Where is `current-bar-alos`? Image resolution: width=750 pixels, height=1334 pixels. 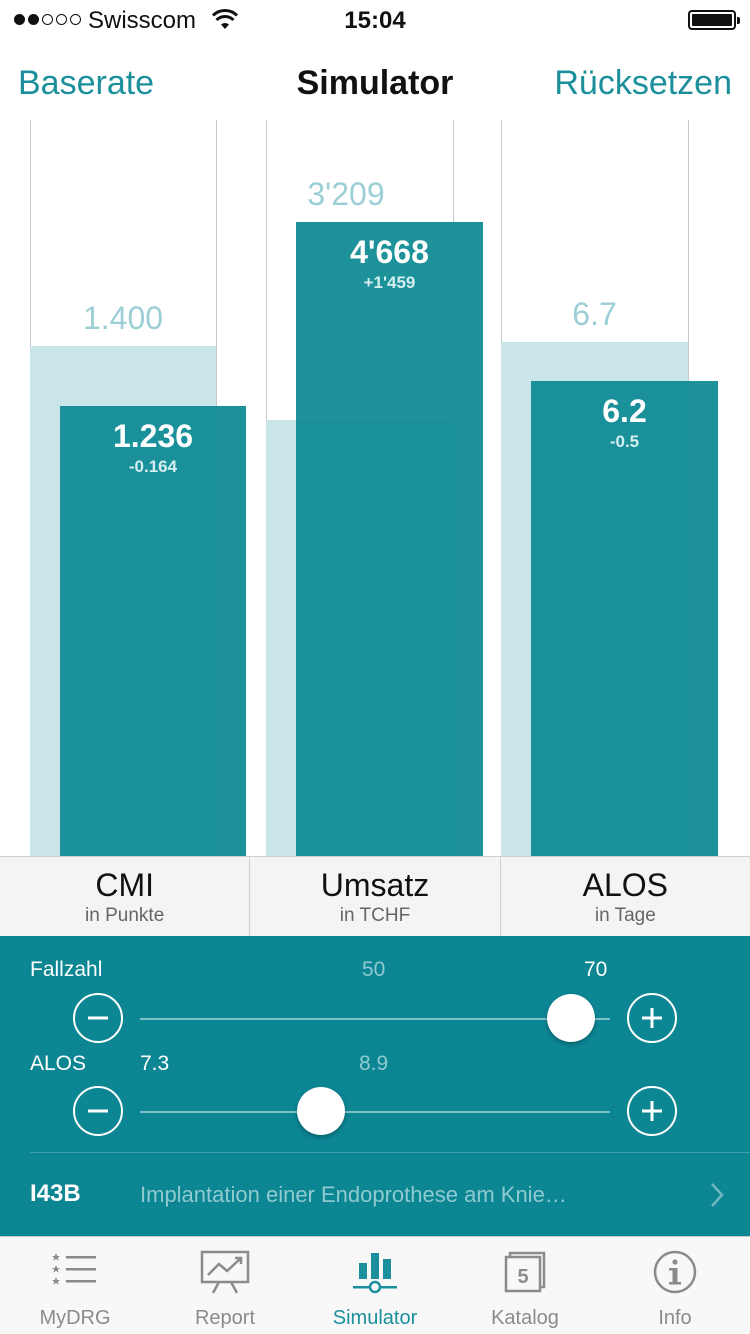 current-bar-alos is located at coordinates (624, 618).